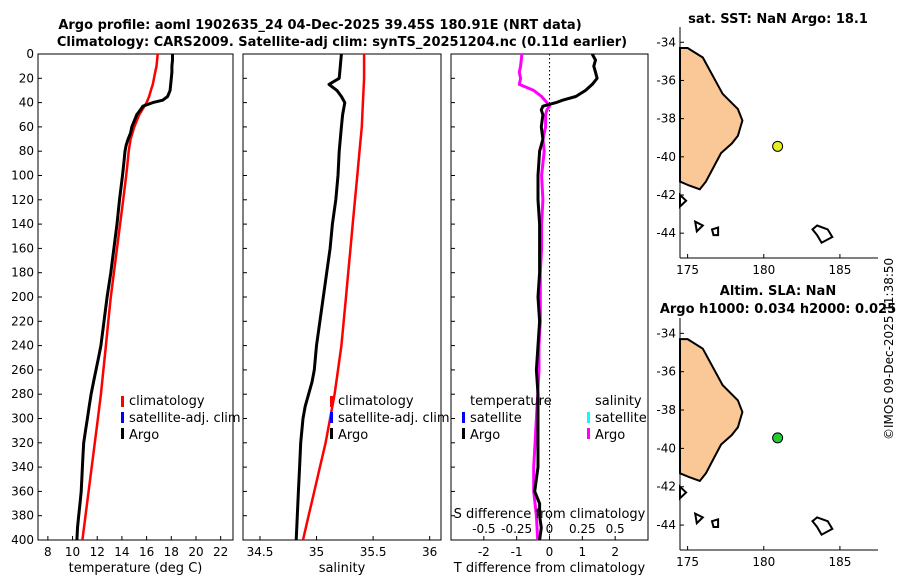 This screenshot has height=580, width=900. What do you see at coordinates (610, 435) in the screenshot?
I see `legend-s-argo-label: Argo` at bounding box center [610, 435].